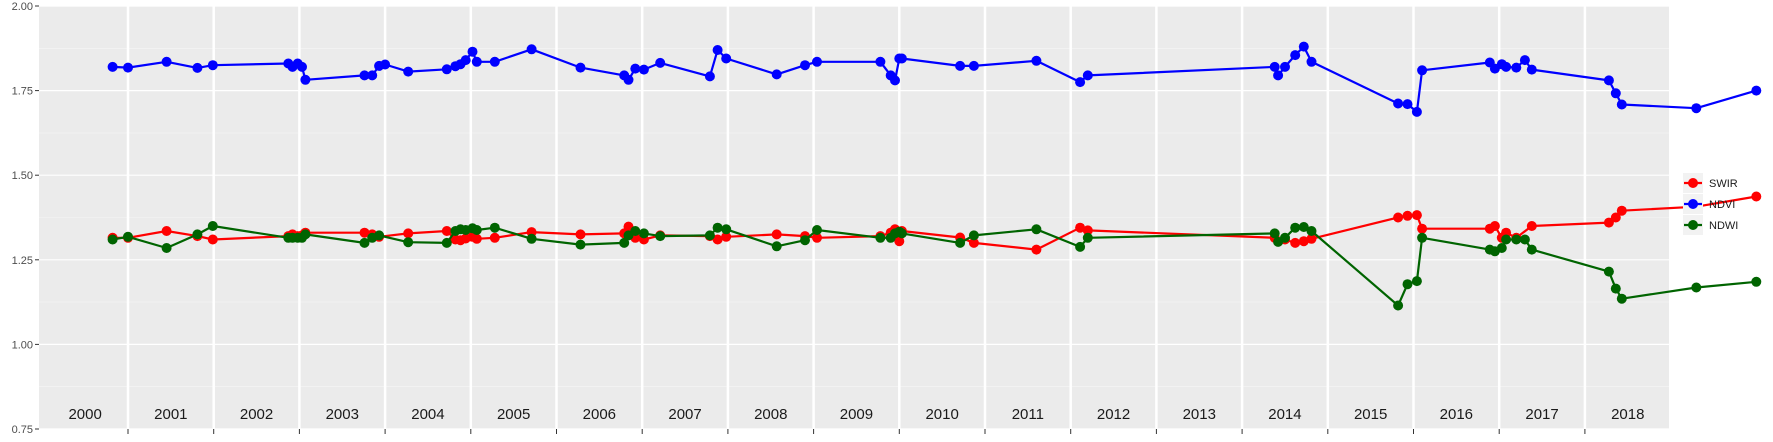  I want to click on year-label: 2010, so click(941, 414).